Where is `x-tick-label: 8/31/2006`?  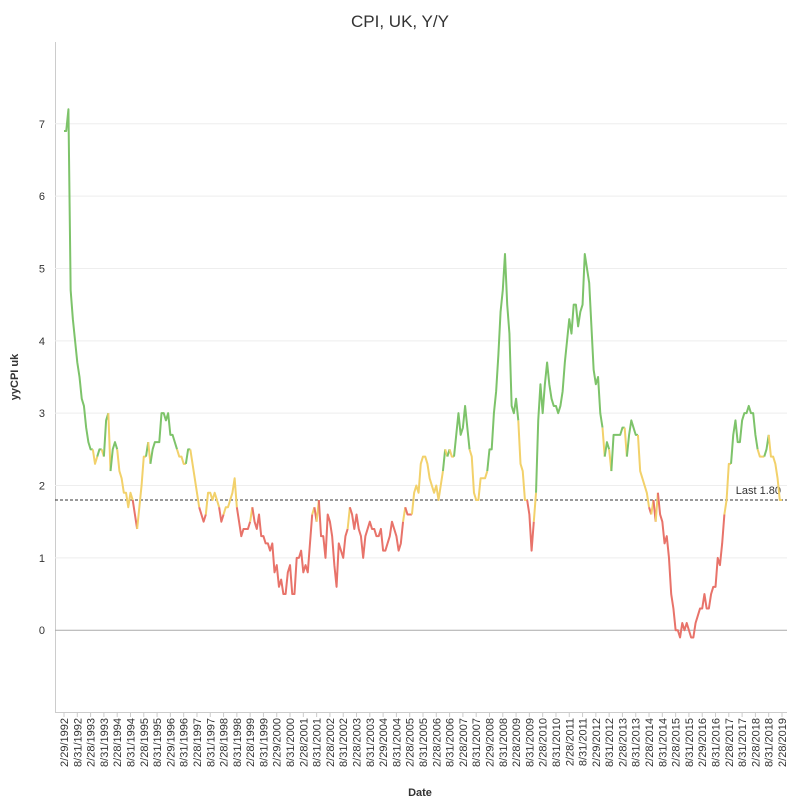
x-tick-label: 8/31/2006 is located at coordinates (451, 742).